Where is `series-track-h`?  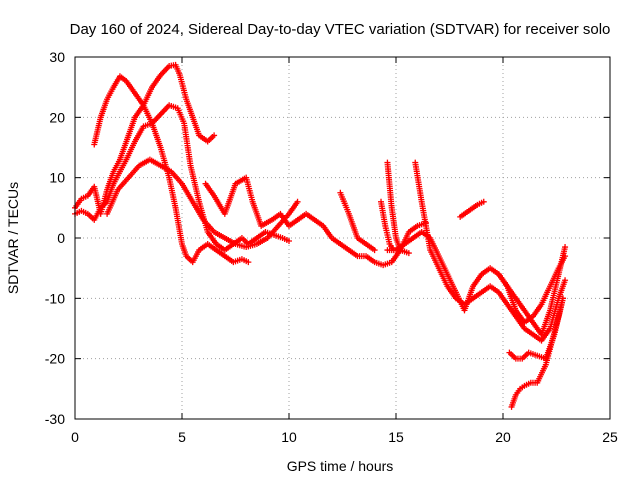
series-track-h is located at coordinates (532, 291).